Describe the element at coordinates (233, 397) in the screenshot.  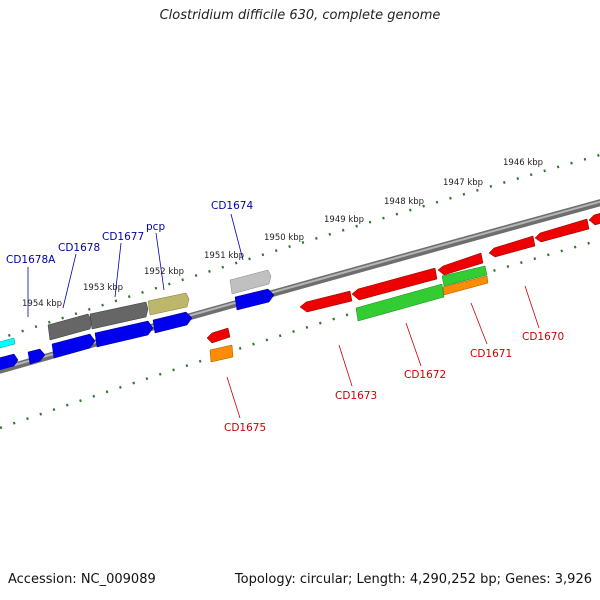
I see `leader-cd1675` at that location.